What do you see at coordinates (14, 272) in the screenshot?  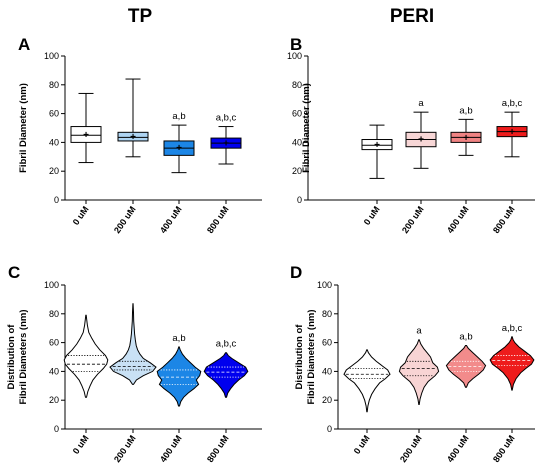 I see `panel-letter: C` at bounding box center [14, 272].